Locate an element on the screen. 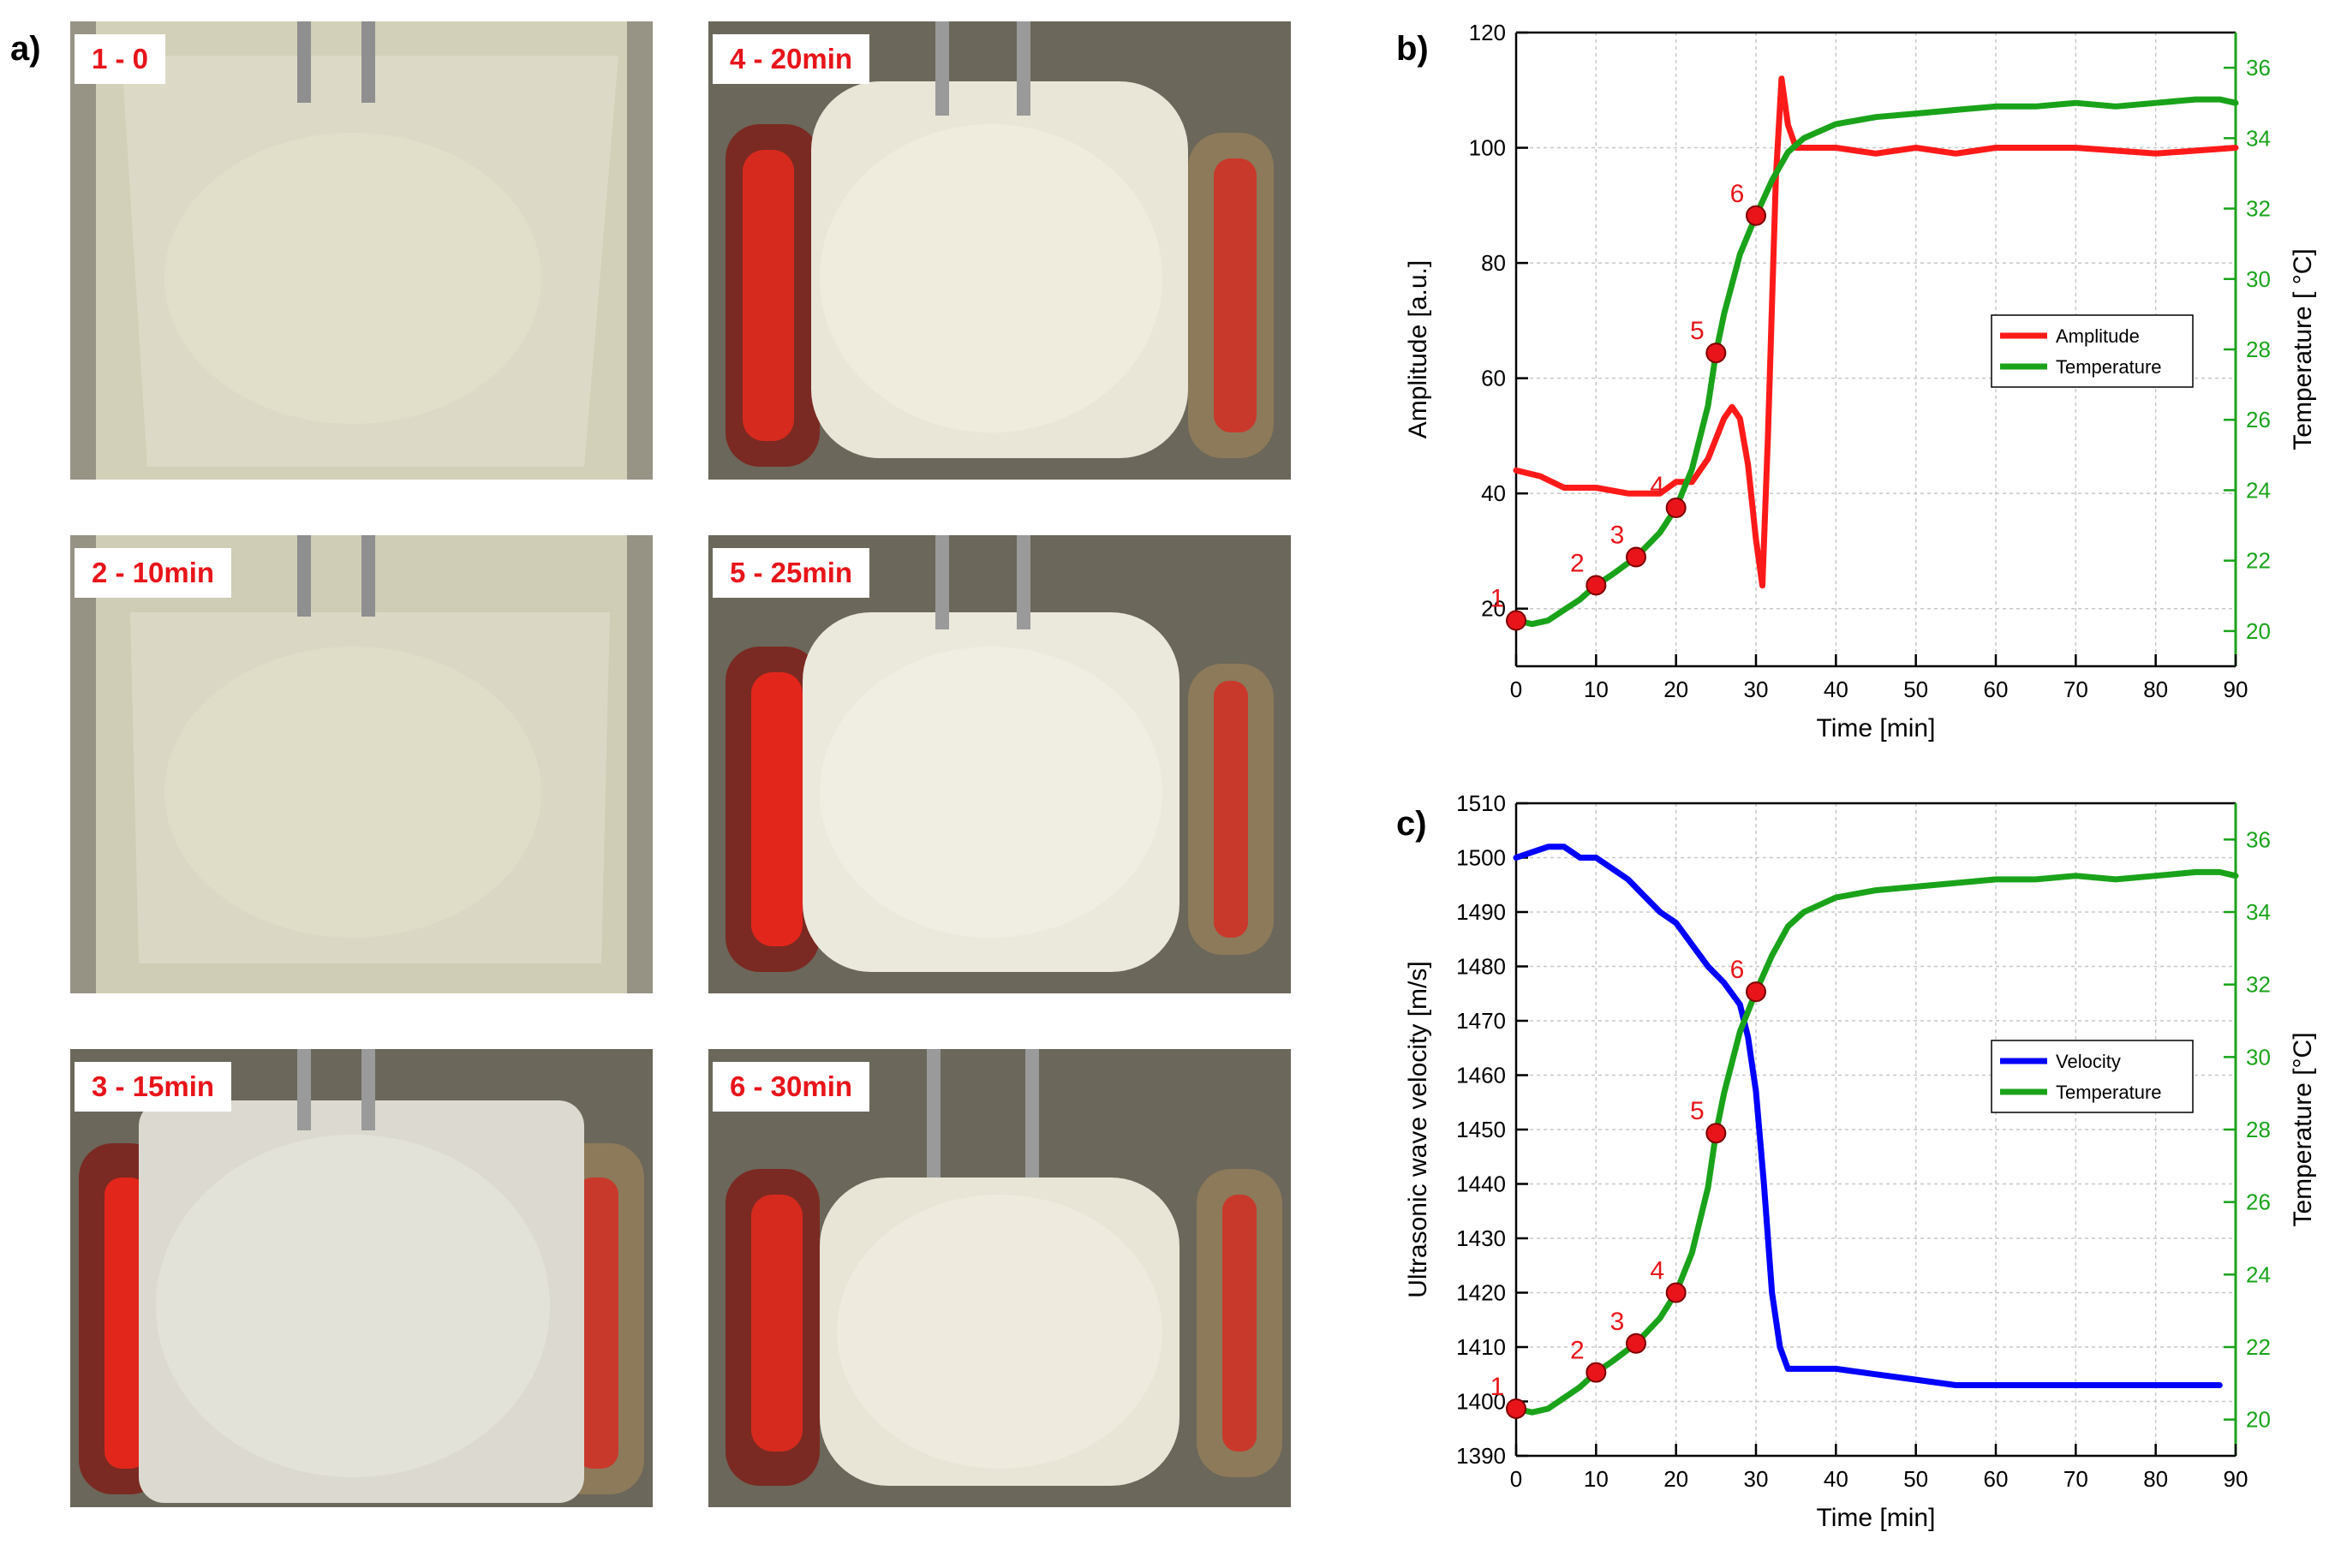 This screenshot has height=1568, width=2341. y-tick-label: 40 is located at coordinates (1493, 493).